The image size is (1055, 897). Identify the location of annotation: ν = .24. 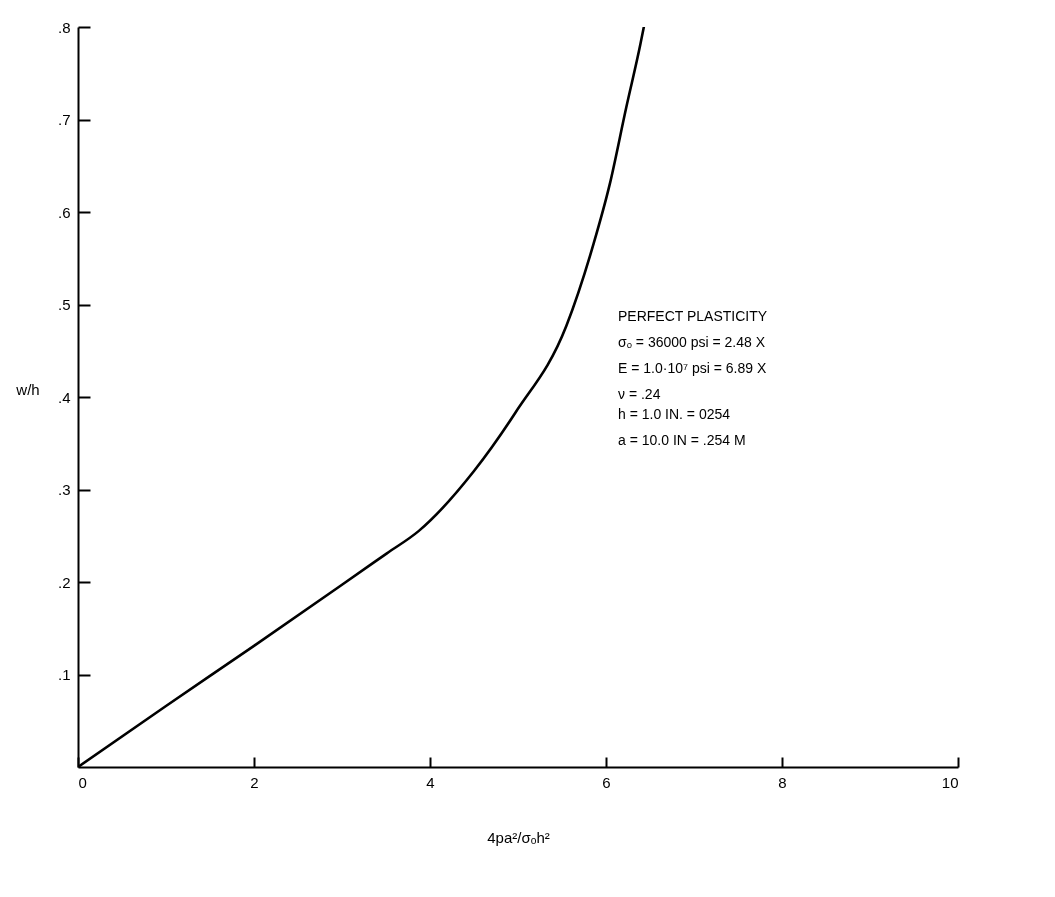
(639, 394).